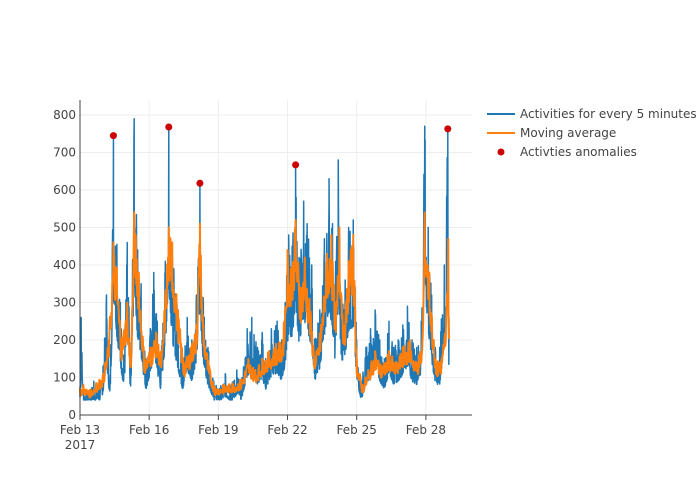  I want to click on x-year-label: 2017, so click(80, 445).